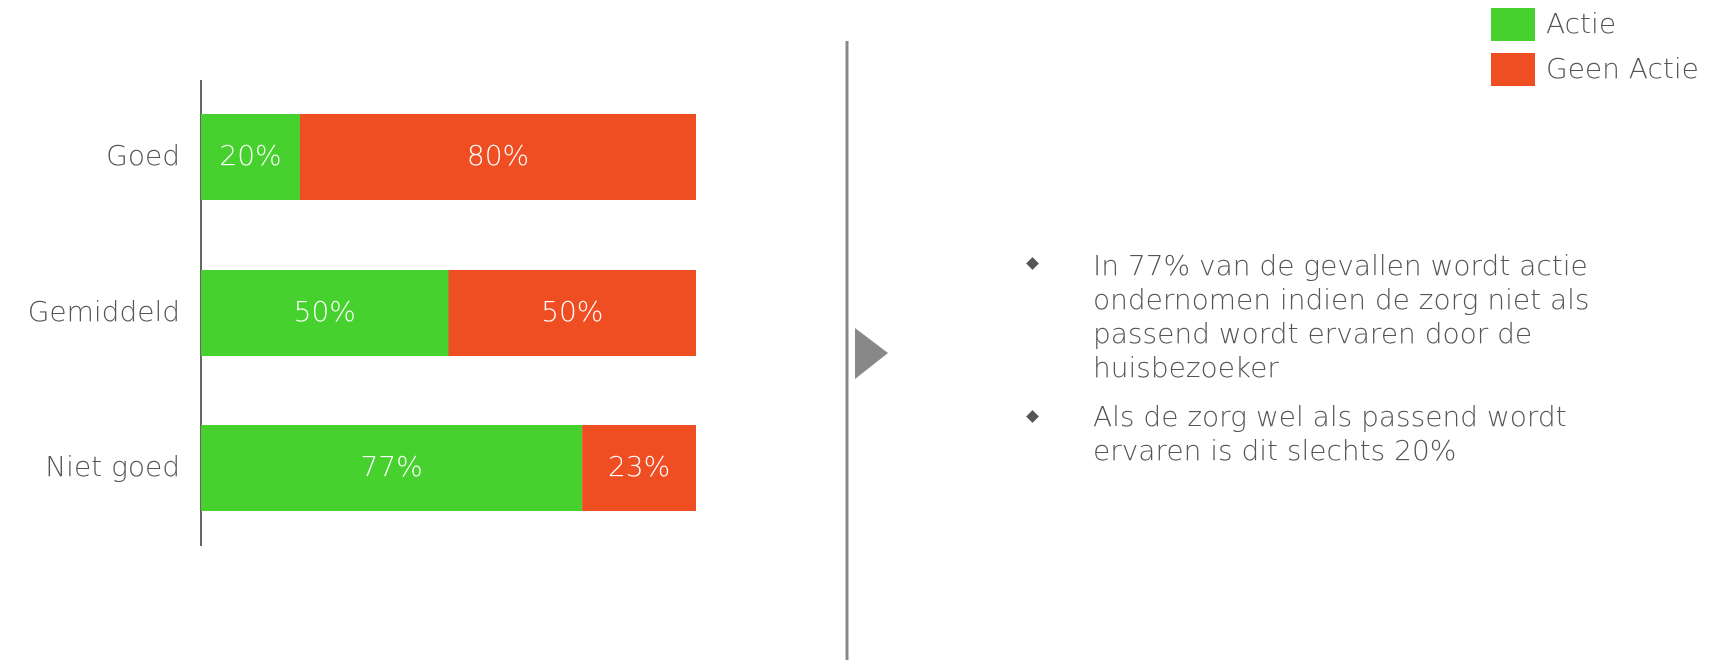  I want to click on category-label: Goed, so click(143, 155).